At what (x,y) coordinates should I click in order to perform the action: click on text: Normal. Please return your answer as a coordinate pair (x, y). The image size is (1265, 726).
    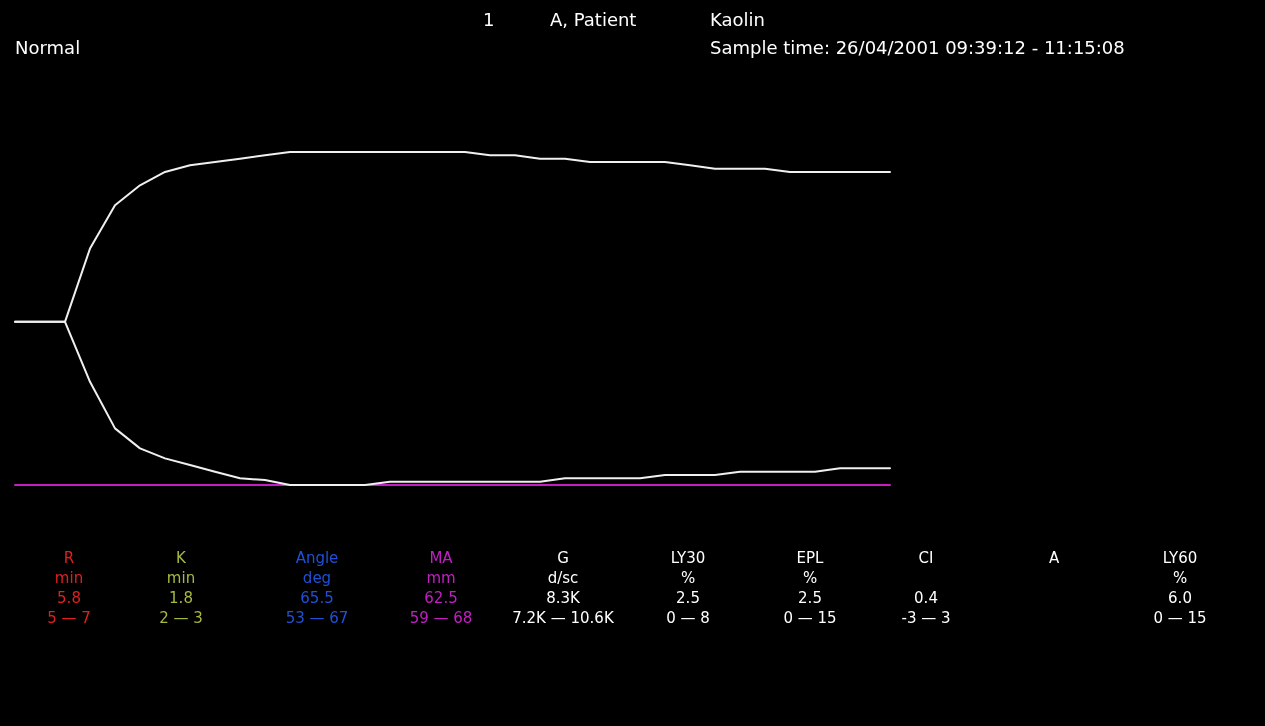
    Looking at the image, I should click on (48, 47).